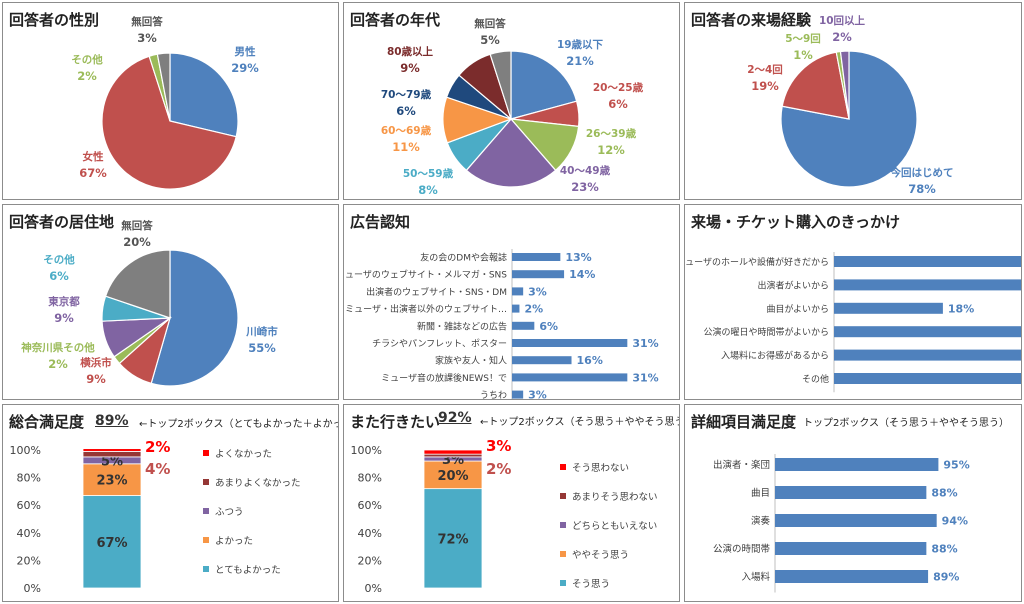  Describe the element at coordinates (410, 51) in the screenshot. I see `pie-label-item-7: 80歳以上` at that location.